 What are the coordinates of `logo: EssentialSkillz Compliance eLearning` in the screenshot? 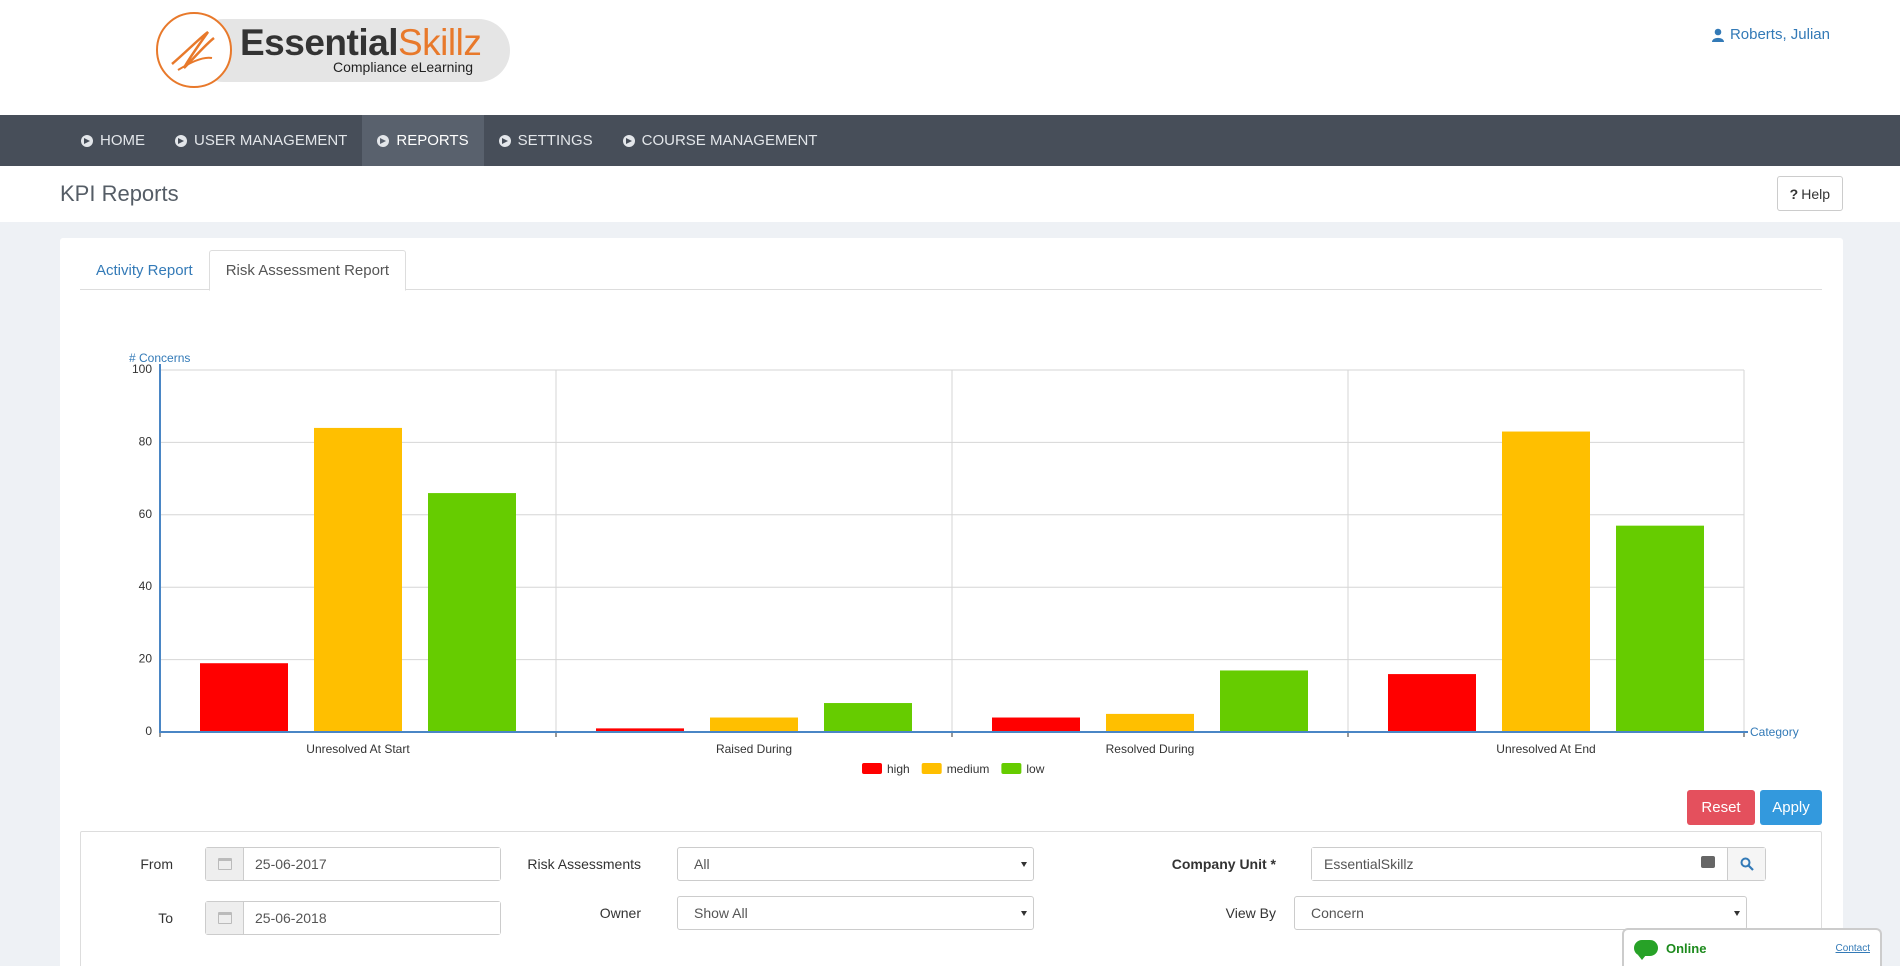 It's located at (334, 50).